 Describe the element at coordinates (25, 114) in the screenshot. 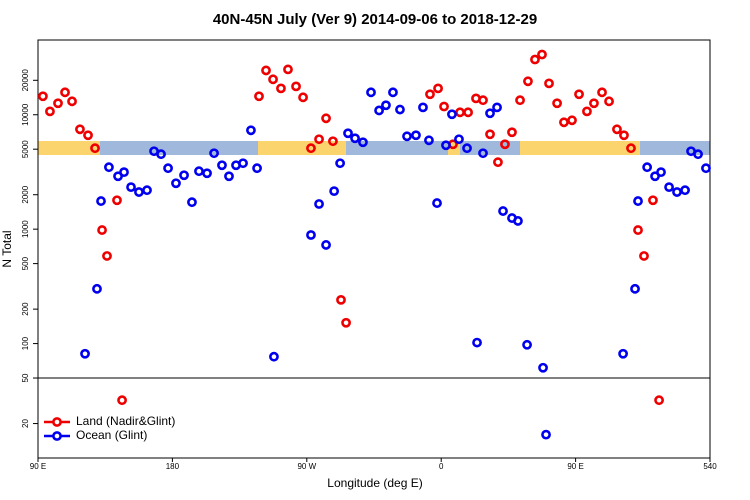

I see `y-tick-label: 10000` at that location.